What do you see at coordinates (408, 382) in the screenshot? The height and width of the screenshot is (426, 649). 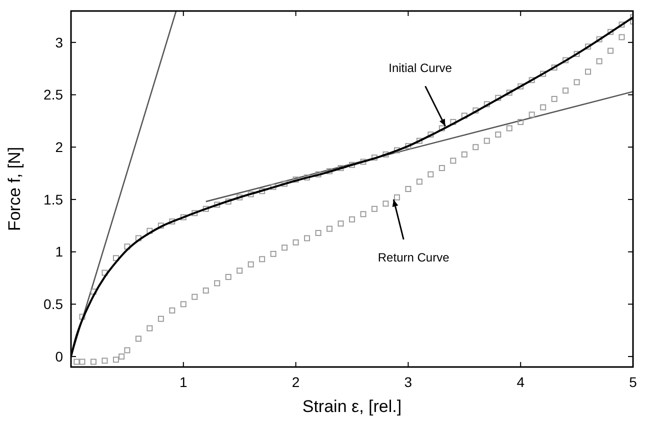 I see `x-tick-label: 3` at bounding box center [408, 382].